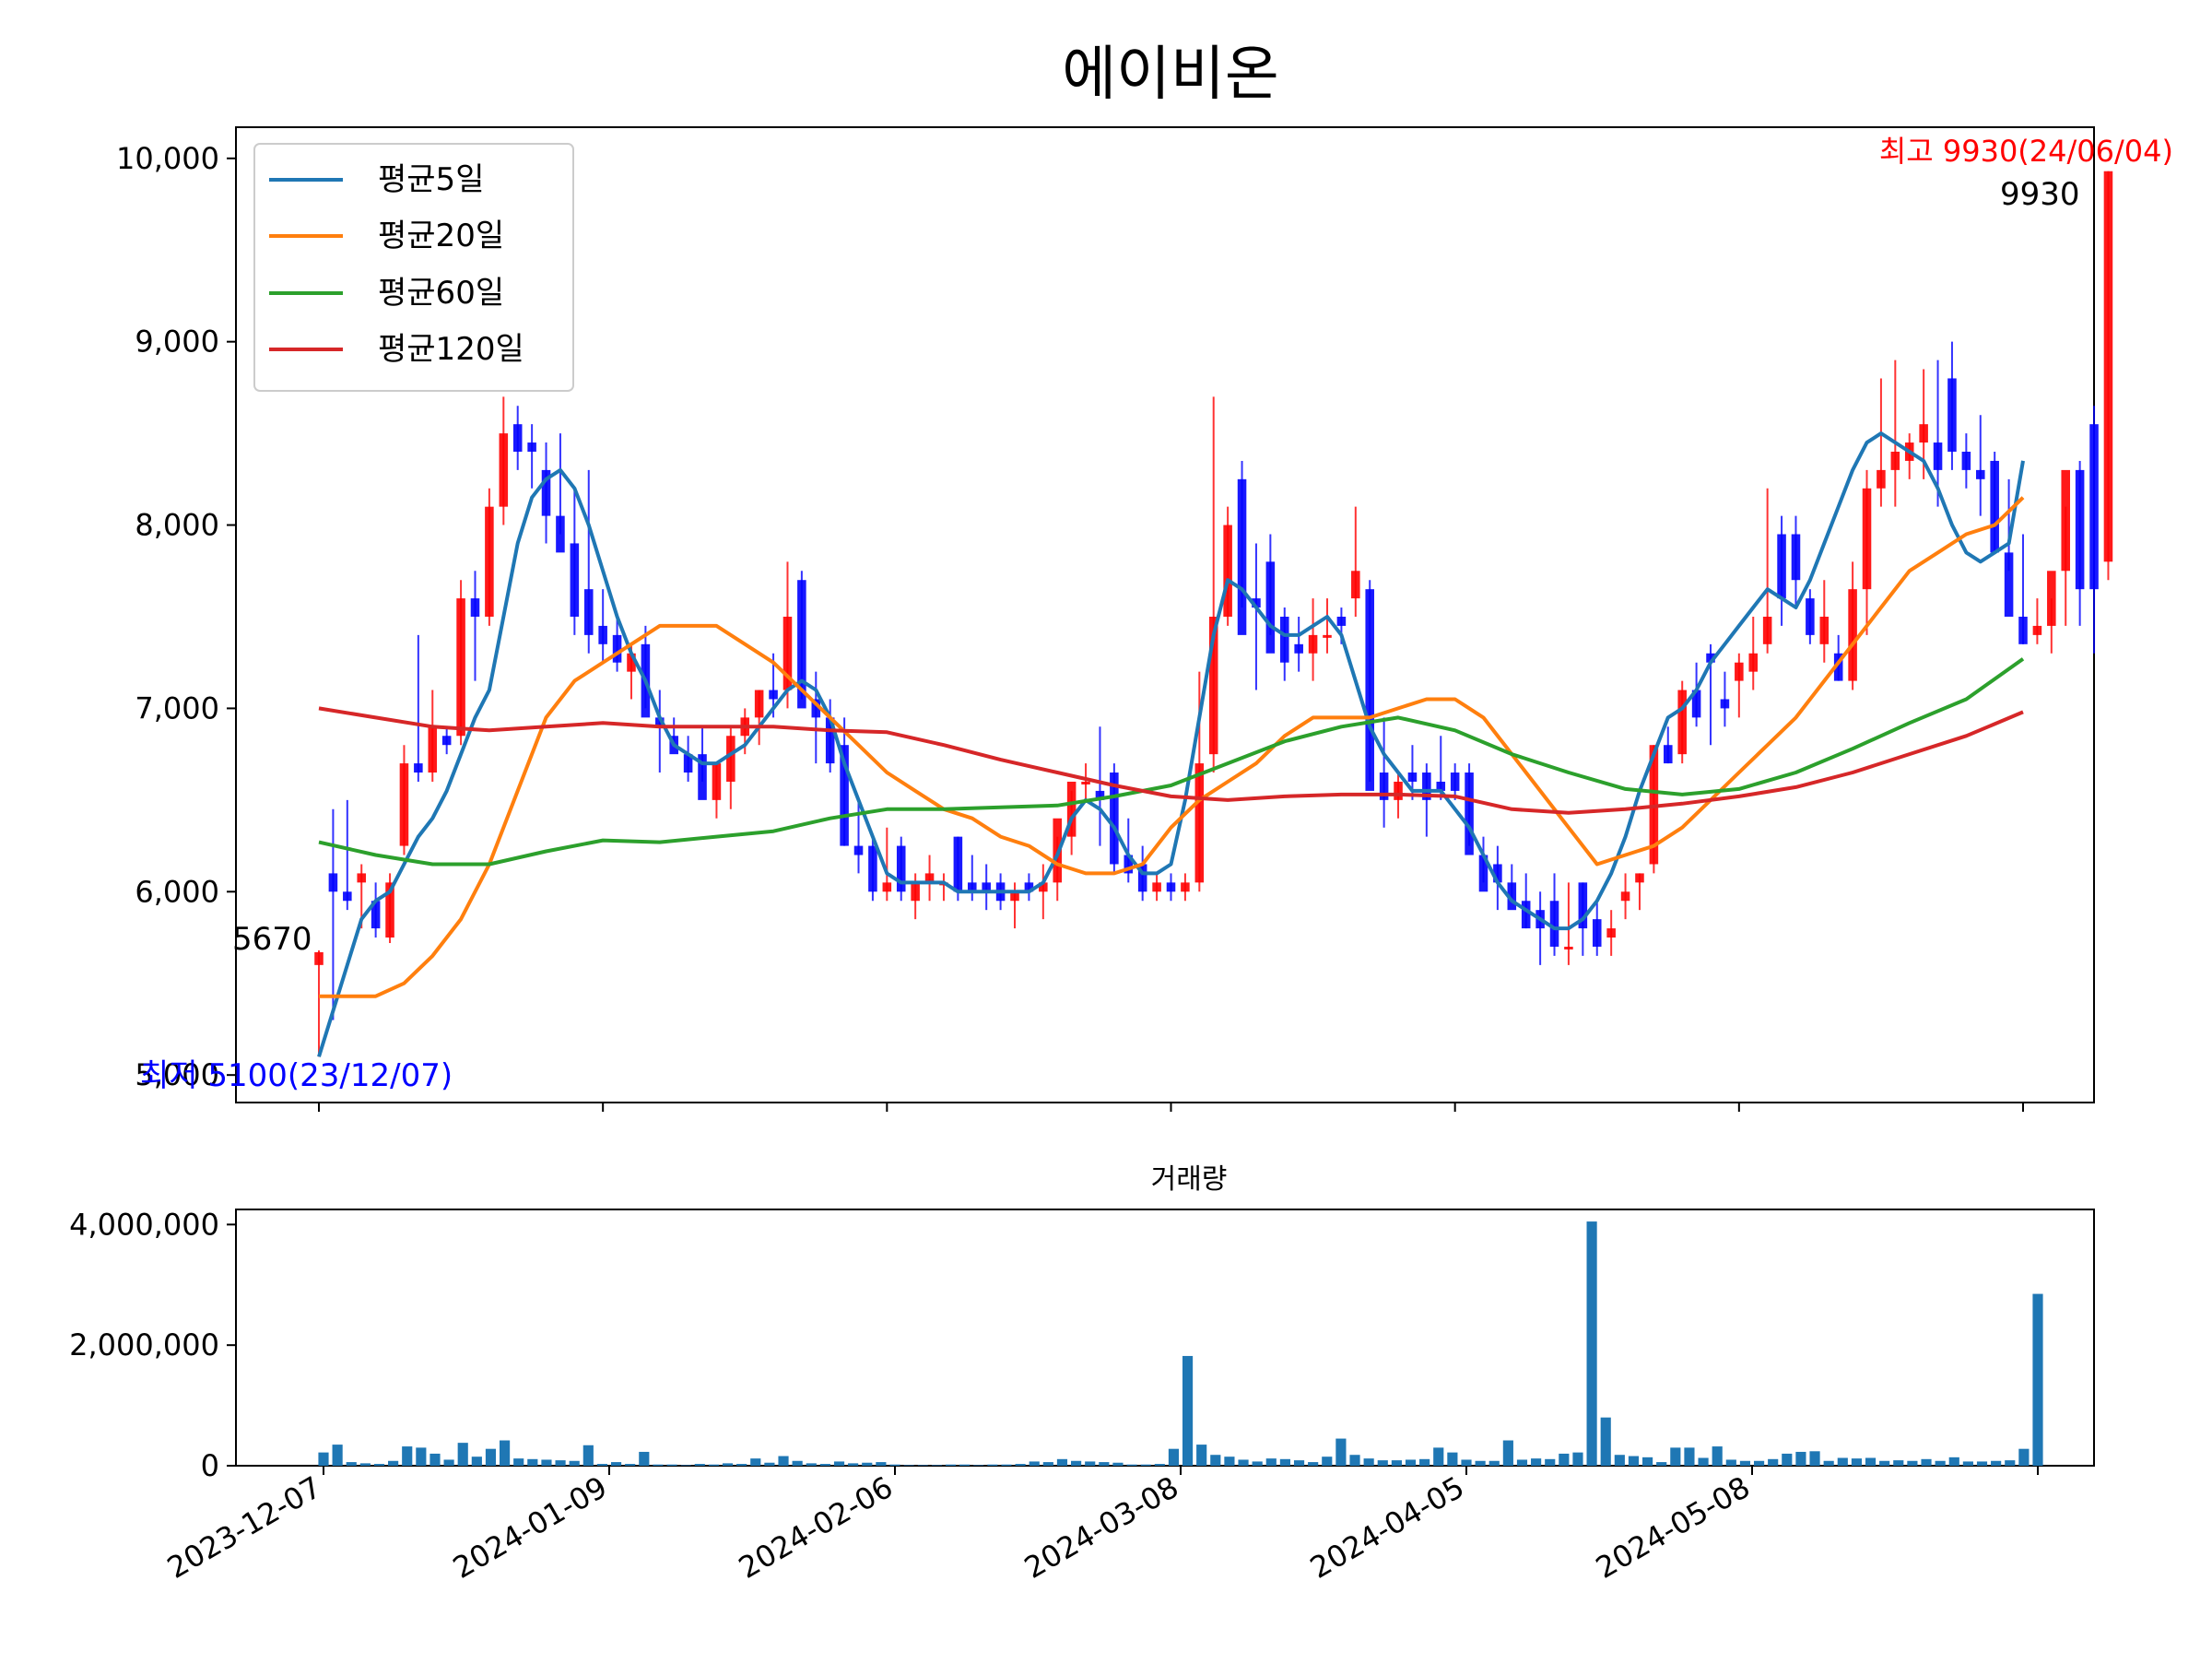  What do you see at coordinates (296, 1075) in the screenshot?
I see `low-annotation: 최저 5100(23/12/07)` at bounding box center [296, 1075].